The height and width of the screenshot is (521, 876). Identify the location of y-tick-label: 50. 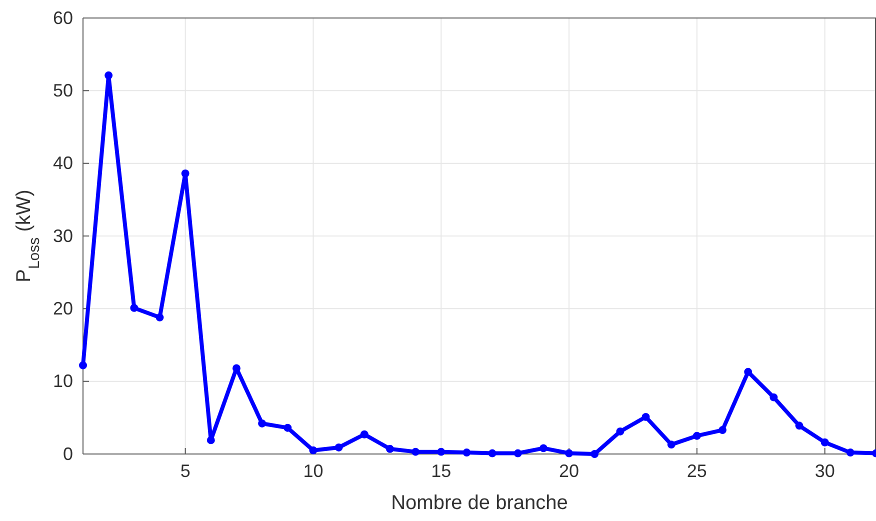
(62, 90).